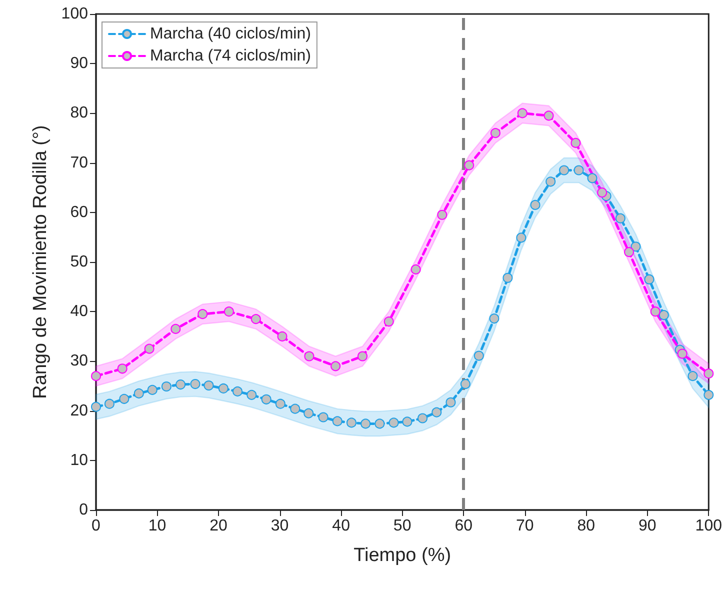 The width and height of the screenshot is (725, 589). Describe the element at coordinates (96, 526) in the screenshot. I see `x-tick-label: 0` at that location.